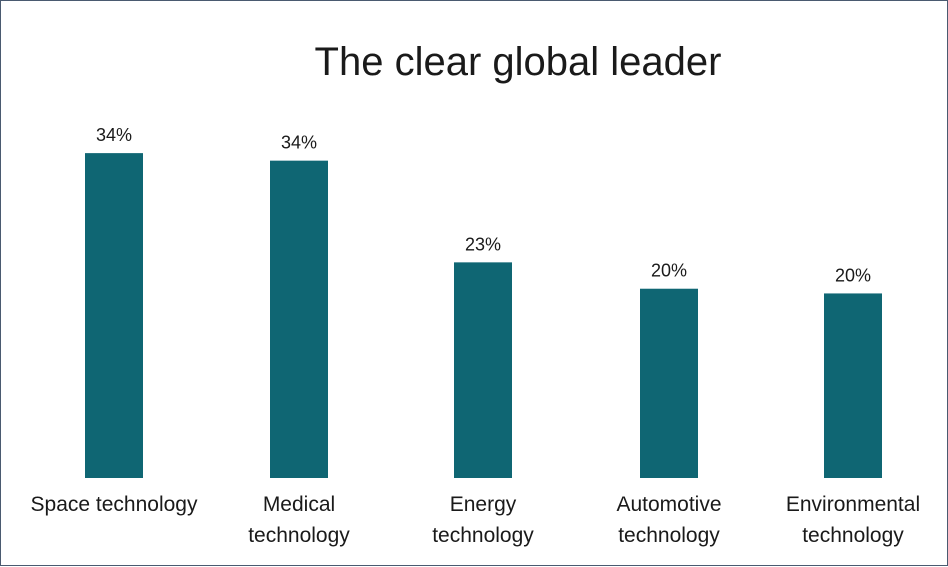 The image size is (948, 567). What do you see at coordinates (483, 244) in the screenshot?
I see `data-label-3: 23%` at bounding box center [483, 244].